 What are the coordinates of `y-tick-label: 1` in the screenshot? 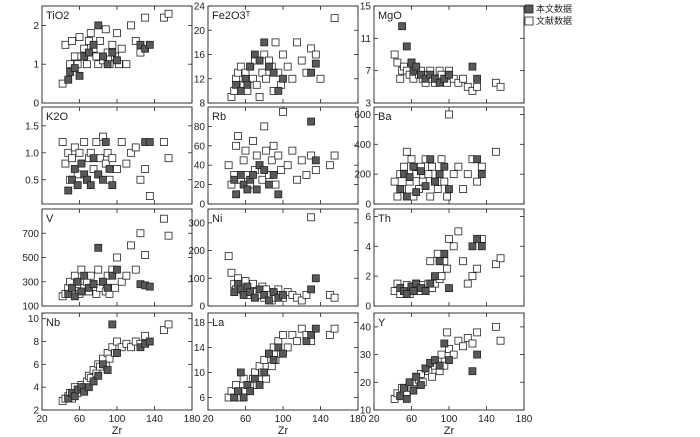 It's located at (36, 65).